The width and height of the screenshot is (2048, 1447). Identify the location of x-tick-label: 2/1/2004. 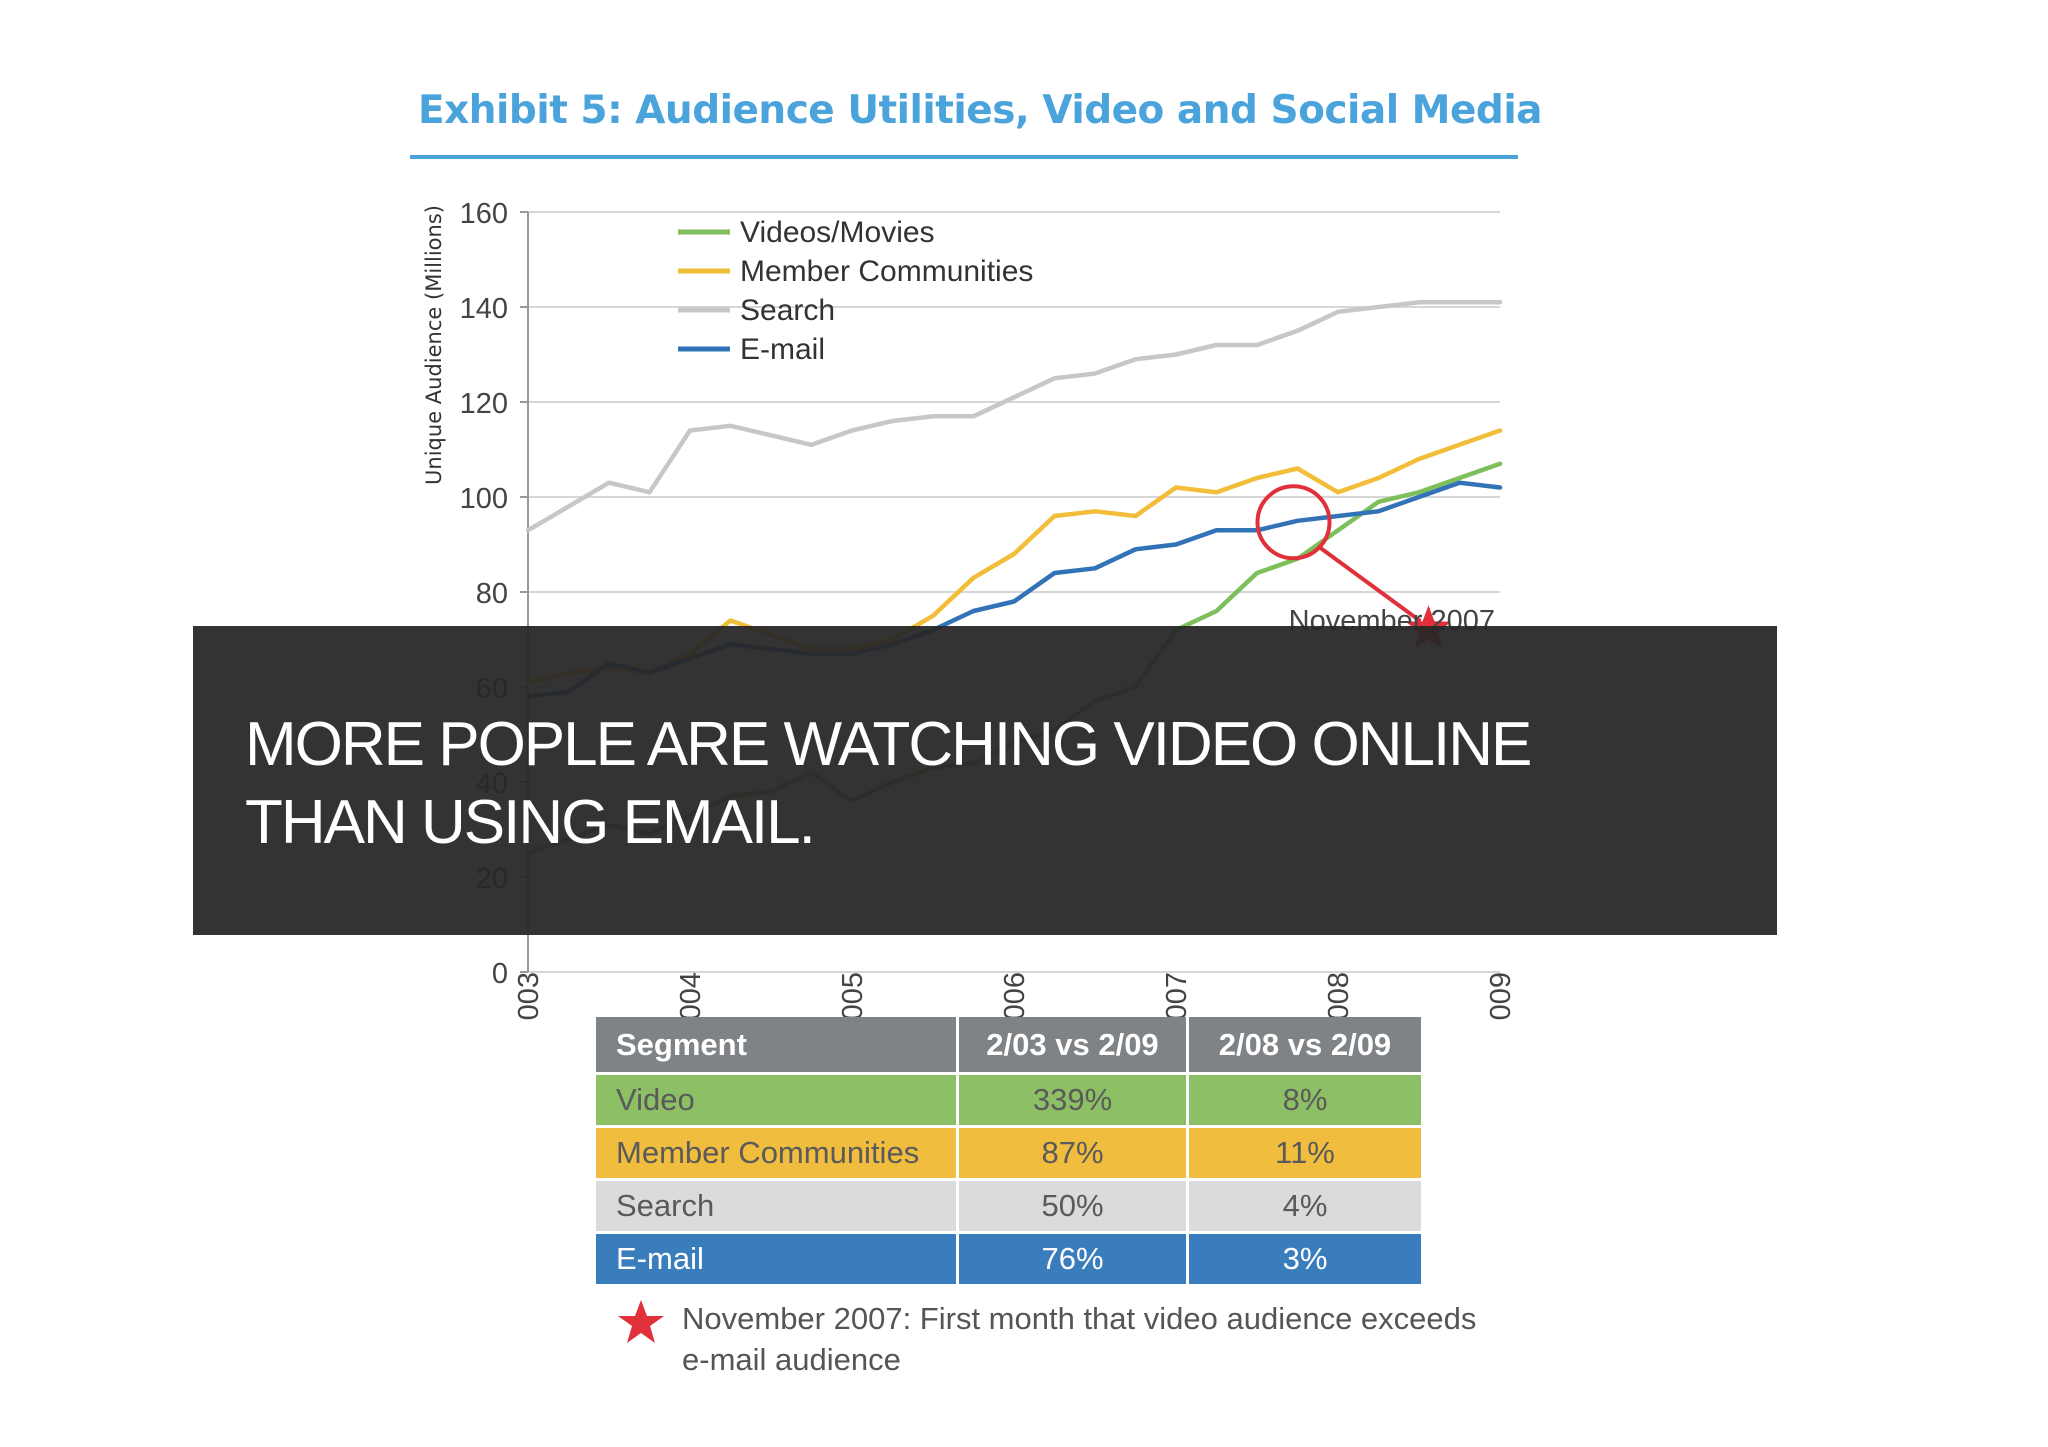
(691, 996).